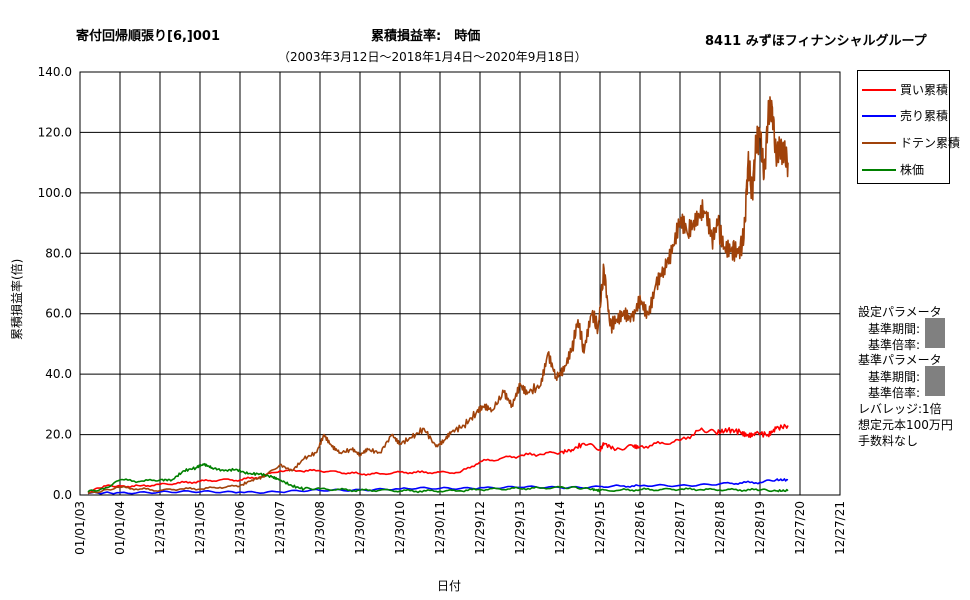  I want to click on base-period: 基準期間:, so click(894, 377).